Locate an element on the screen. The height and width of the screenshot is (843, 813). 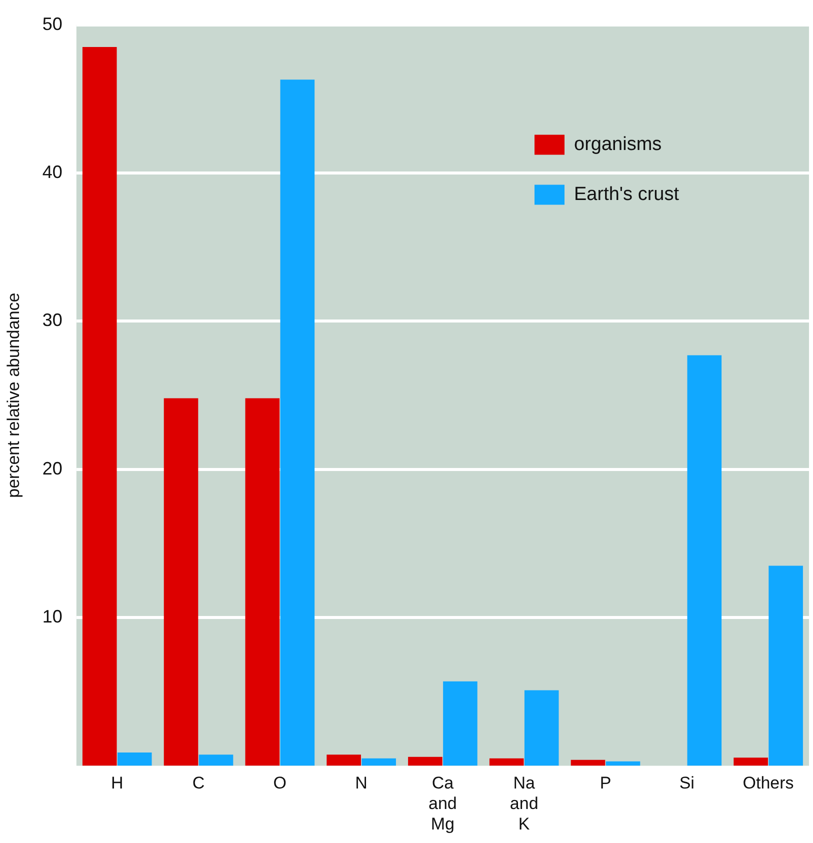
y-tick-label: 50 is located at coordinates (52, 24).